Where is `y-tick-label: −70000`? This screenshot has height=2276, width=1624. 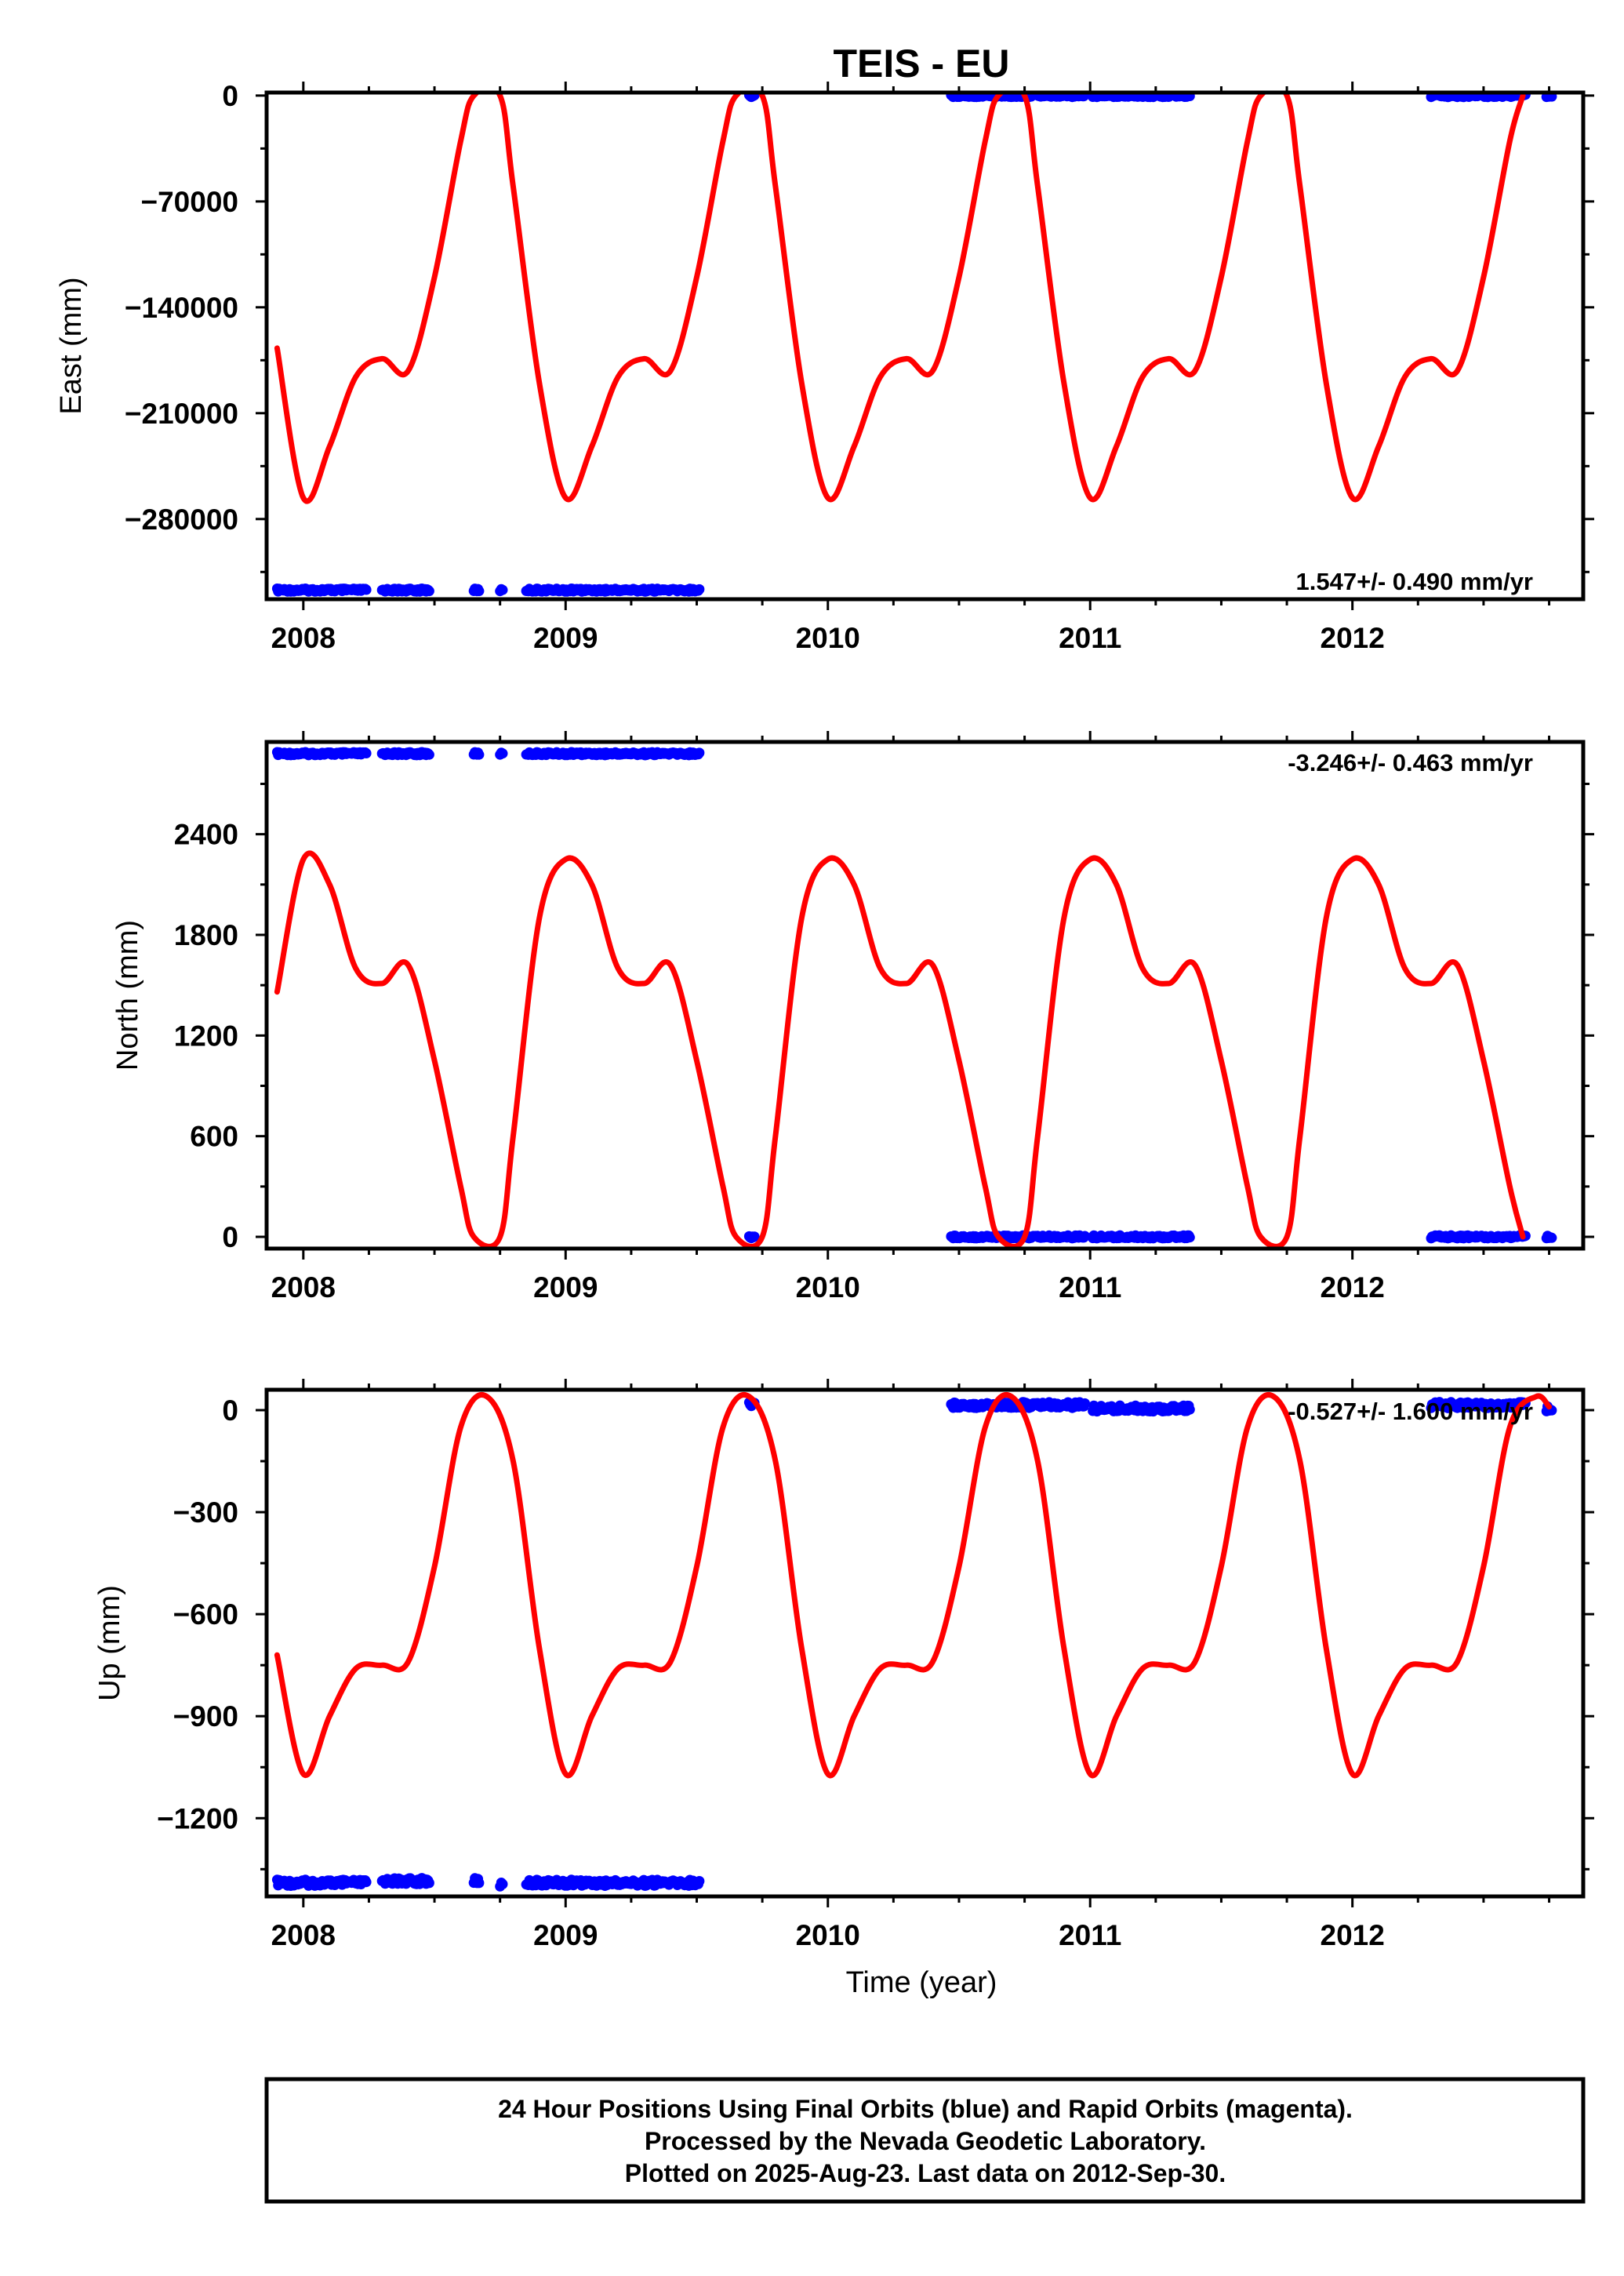 y-tick-label: −70000 is located at coordinates (190, 202).